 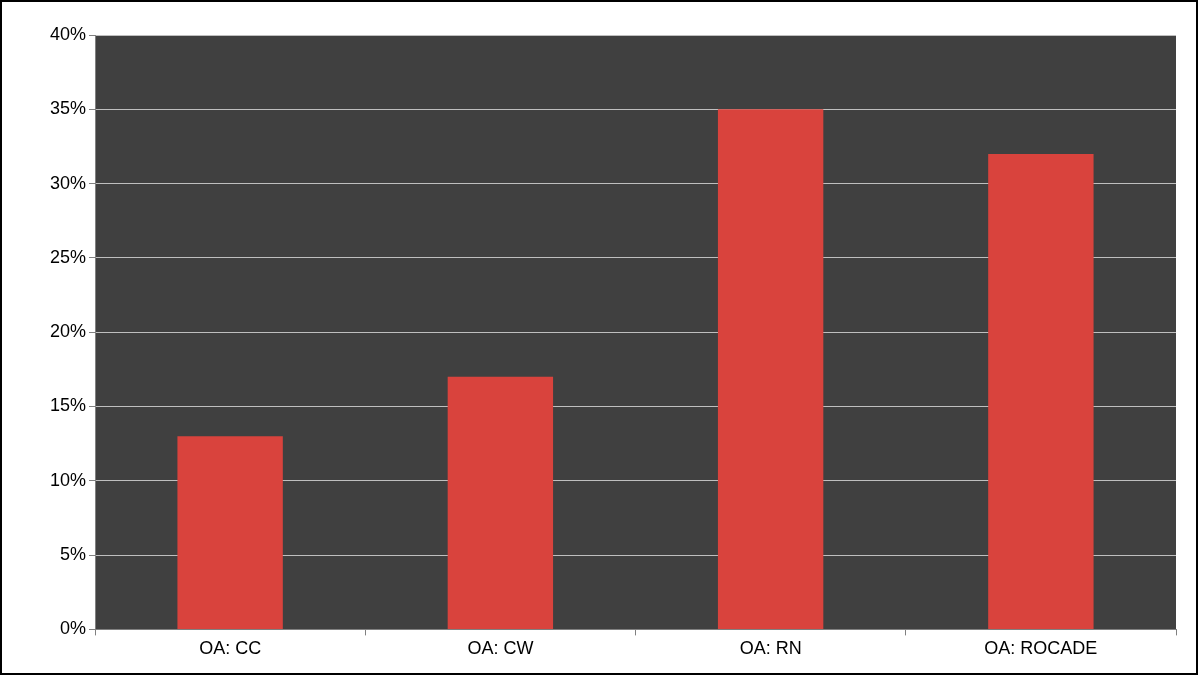 I want to click on y-tick-label: 10%, so click(x=67, y=479).